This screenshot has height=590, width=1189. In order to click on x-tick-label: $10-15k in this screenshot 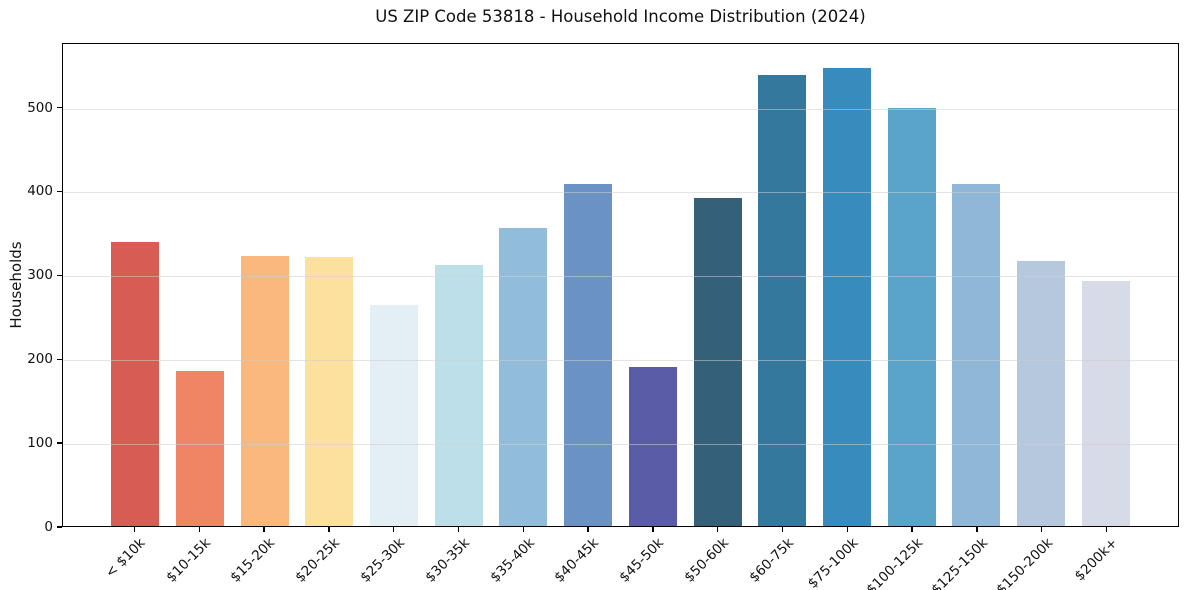, I will do `click(188, 560)`.